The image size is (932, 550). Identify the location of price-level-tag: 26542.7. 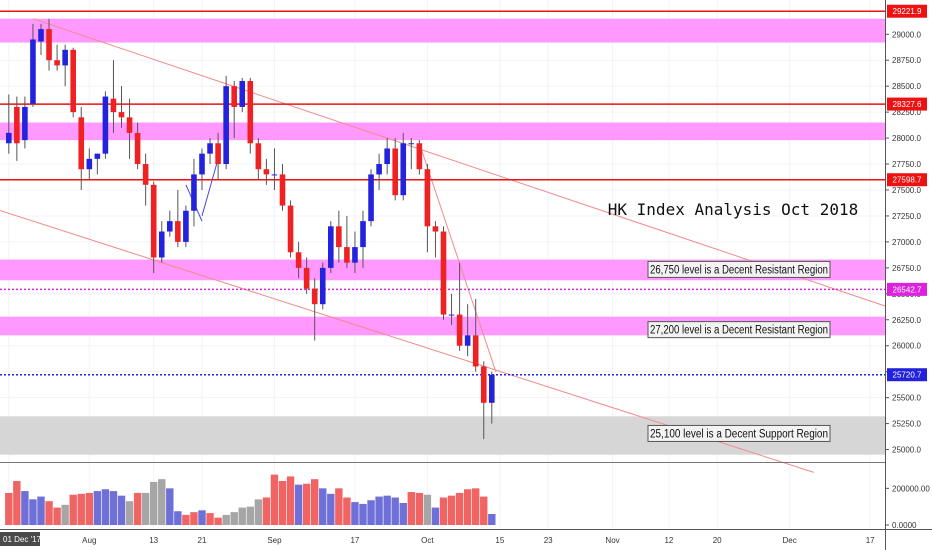
(907, 289).